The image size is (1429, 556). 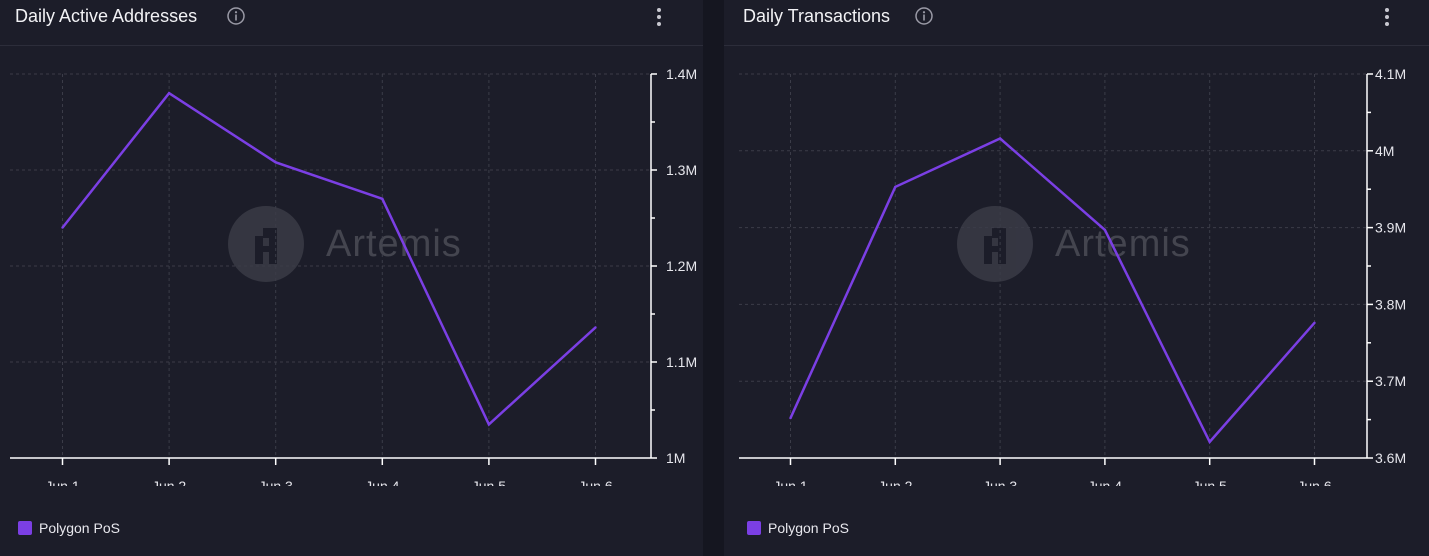 I want to click on panel-title: Daily Transactions, so click(x=817, y=16).